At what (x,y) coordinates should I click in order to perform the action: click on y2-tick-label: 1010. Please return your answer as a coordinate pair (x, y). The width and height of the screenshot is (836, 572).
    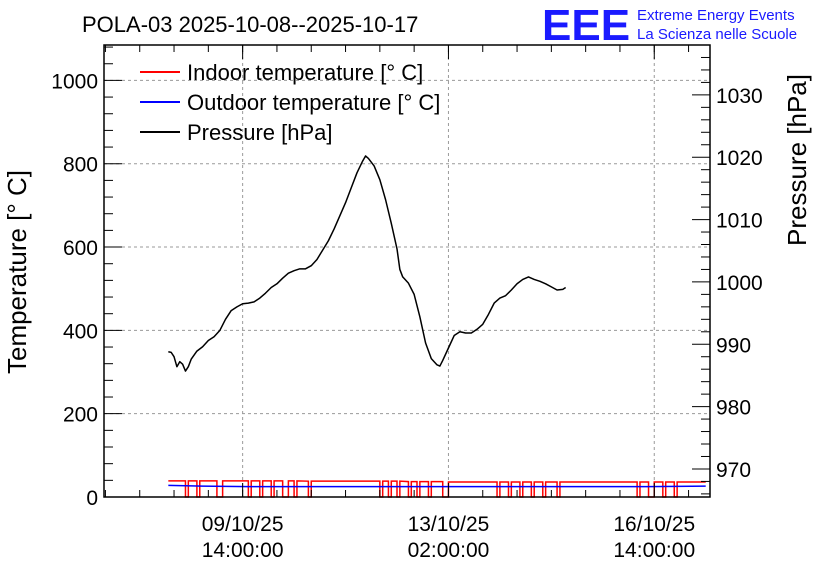
    Looking at the image, I should click on (739, 221).